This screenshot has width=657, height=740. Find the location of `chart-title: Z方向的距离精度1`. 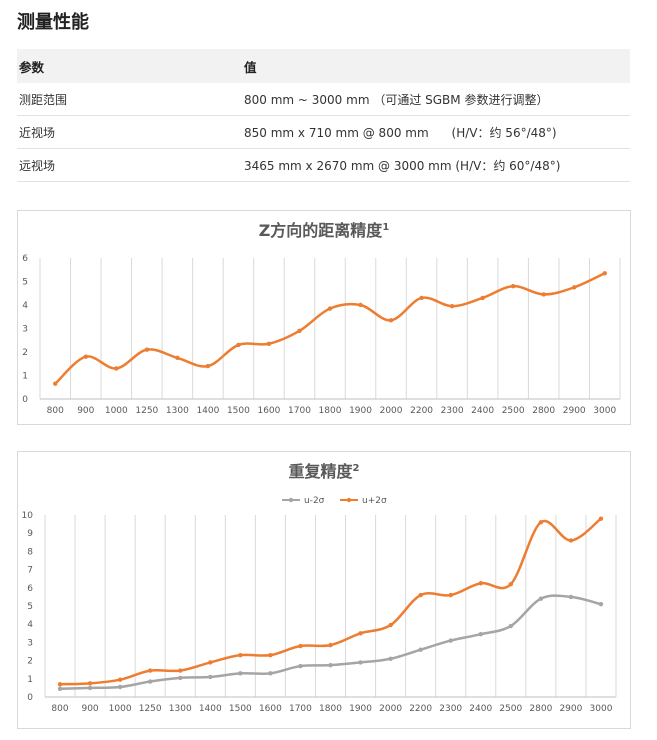

chart-title: Z方向的距离精度1 is located at coordinates (324, 230).